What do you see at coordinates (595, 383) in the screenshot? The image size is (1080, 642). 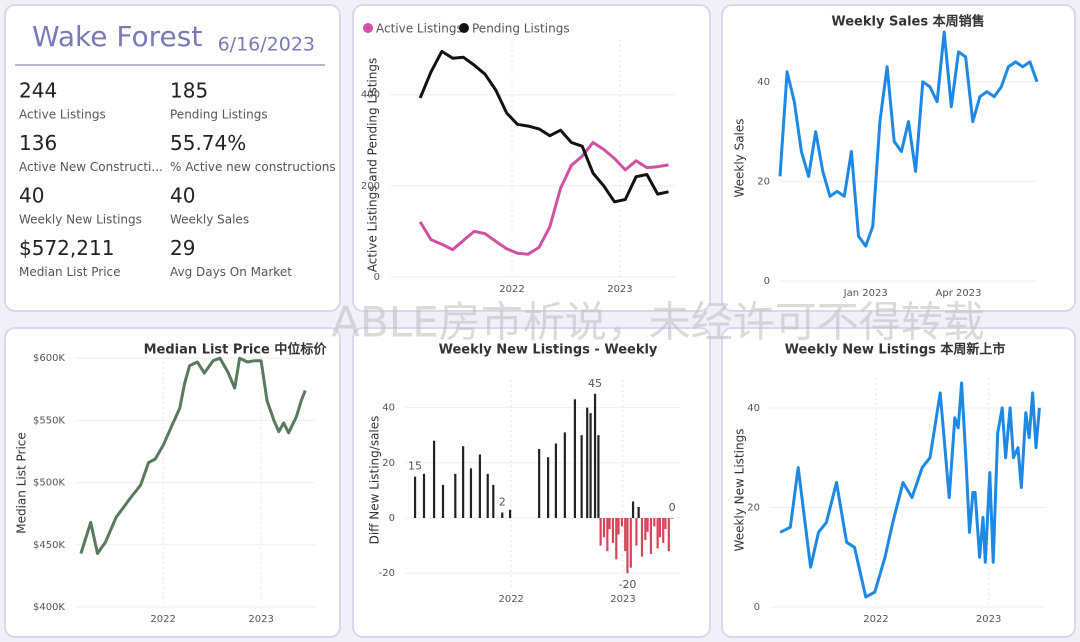 I see `data-label: 45` at bounding box center [595, 383].